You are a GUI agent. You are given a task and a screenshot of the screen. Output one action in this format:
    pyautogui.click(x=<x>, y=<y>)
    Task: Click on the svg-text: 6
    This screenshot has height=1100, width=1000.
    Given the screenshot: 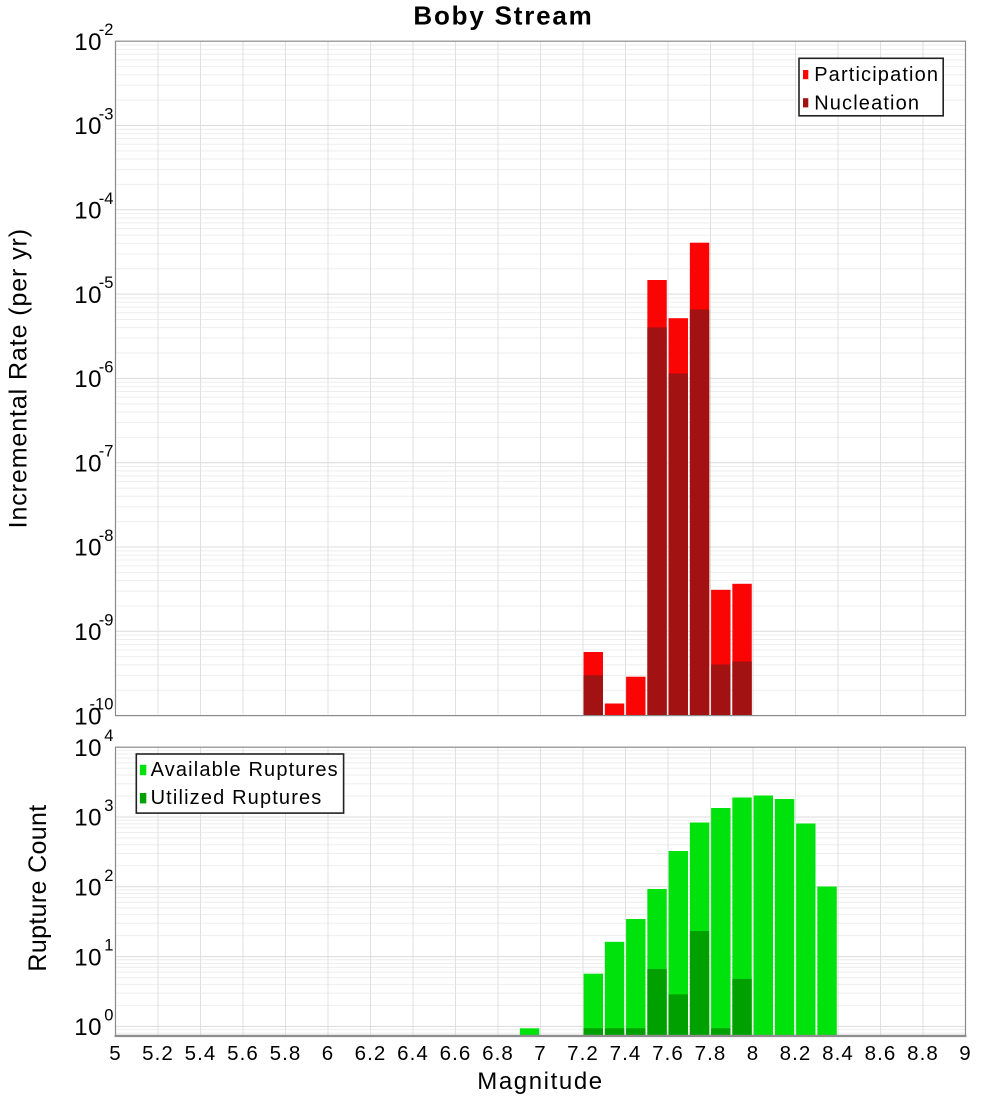 What is the action you would take?
    pyautogui.click(x=328, y=1053)
    